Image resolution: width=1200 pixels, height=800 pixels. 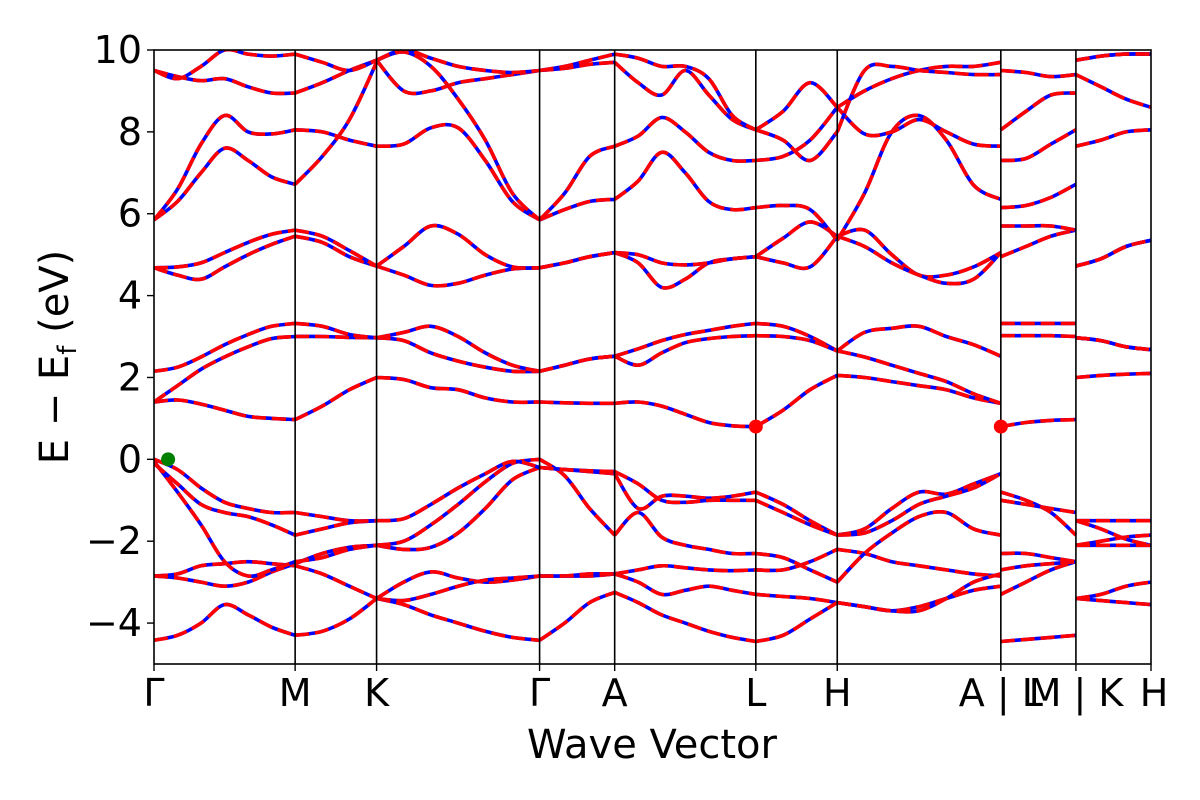 What do you see at coordinates (457, 246) in the screenshot?
I see `band-interp-seg2-b10` at bounding box center [457, 246].